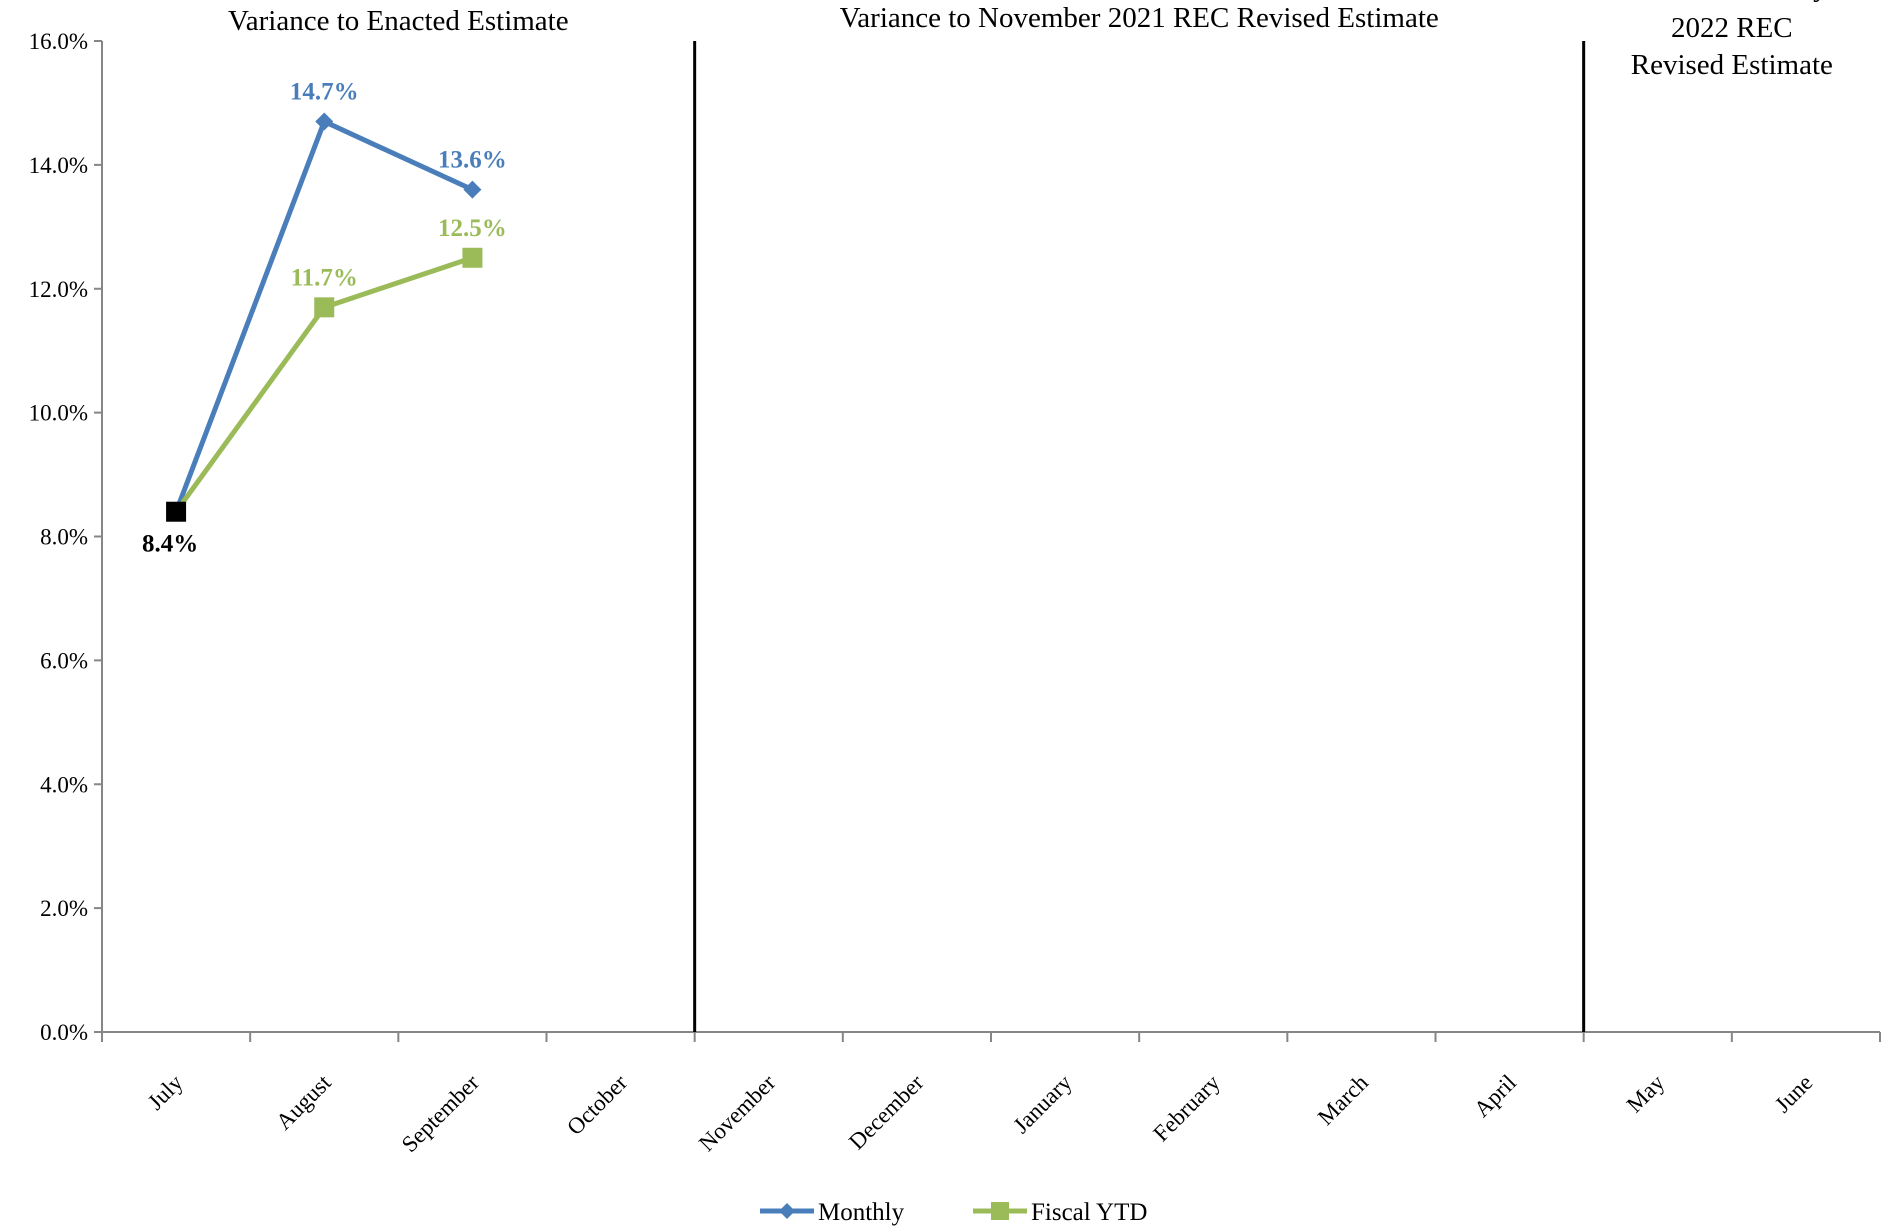  Describe the element at coordinates (787, 1211) in the screenshot. I see `legend-marker-monthly` at that location.